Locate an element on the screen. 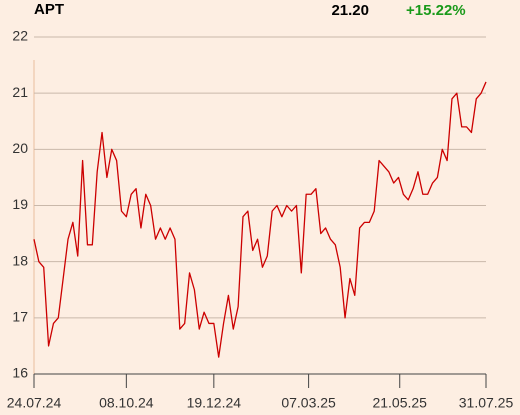 This screenshot has width=520, height=415. y-tick-label: 19 is located at coordinates (20, 204).